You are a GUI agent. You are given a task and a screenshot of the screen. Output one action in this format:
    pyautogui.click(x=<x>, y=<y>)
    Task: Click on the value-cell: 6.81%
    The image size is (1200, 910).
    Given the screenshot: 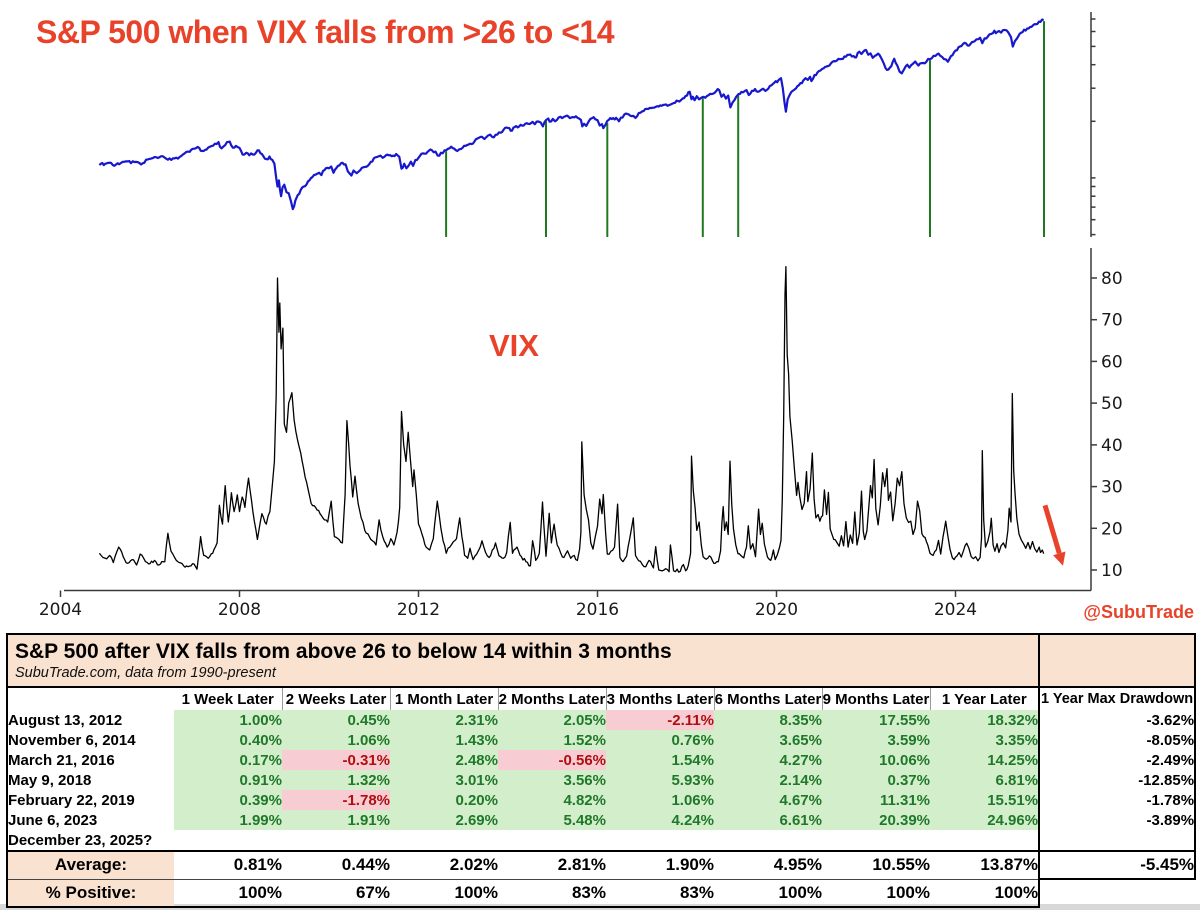 What is the action you would take?
    pyautogui.click(x=985, y=780)
    